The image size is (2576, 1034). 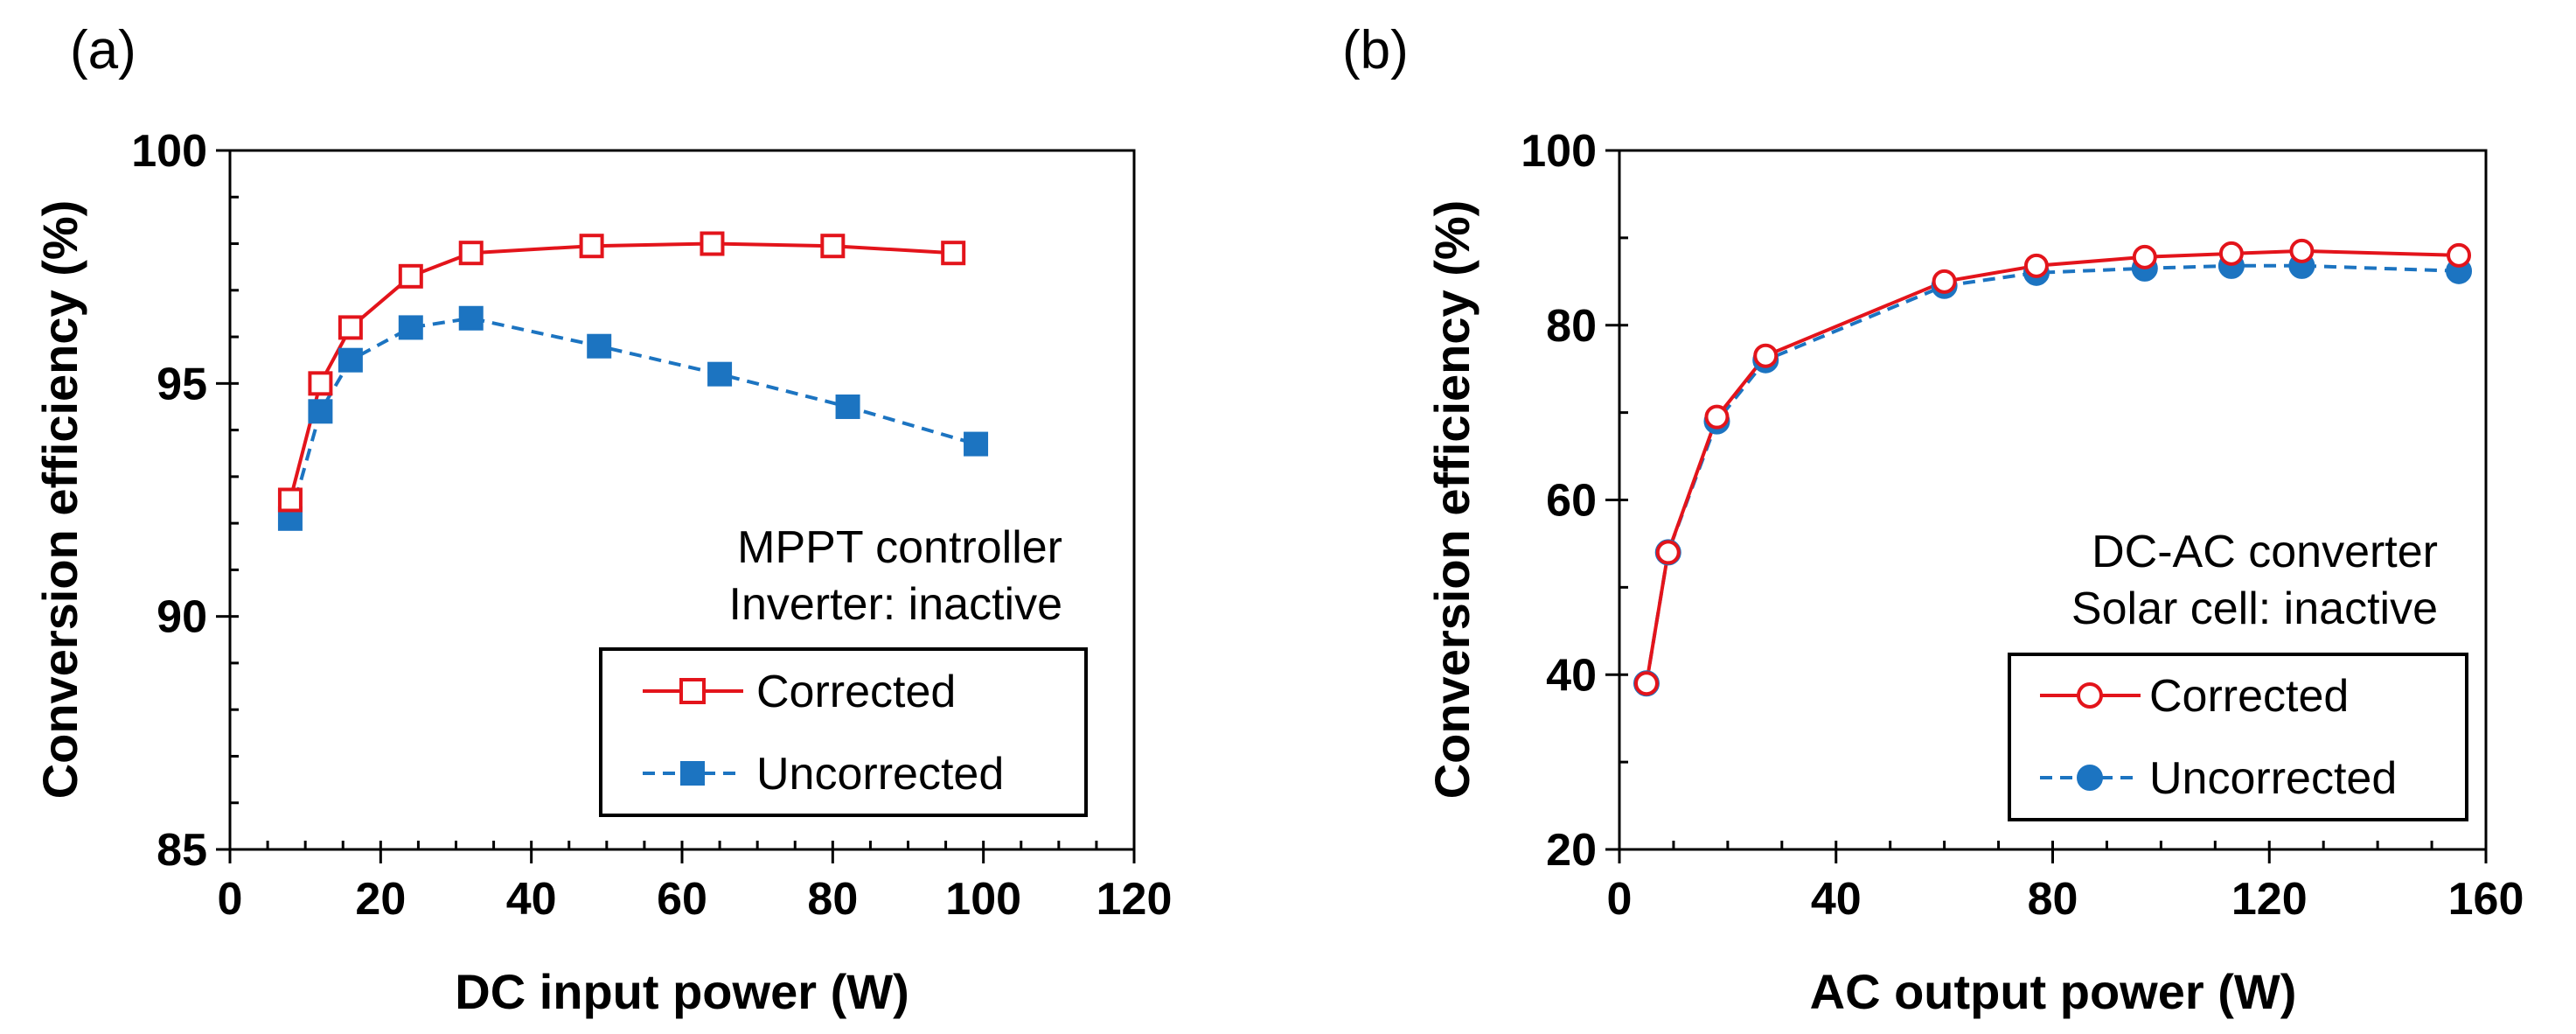 What do you see at coordinates (1836, 899) in the screenshot?
I see `panel-b-x-tick-label: 40` at bounding box center [1836, 899].